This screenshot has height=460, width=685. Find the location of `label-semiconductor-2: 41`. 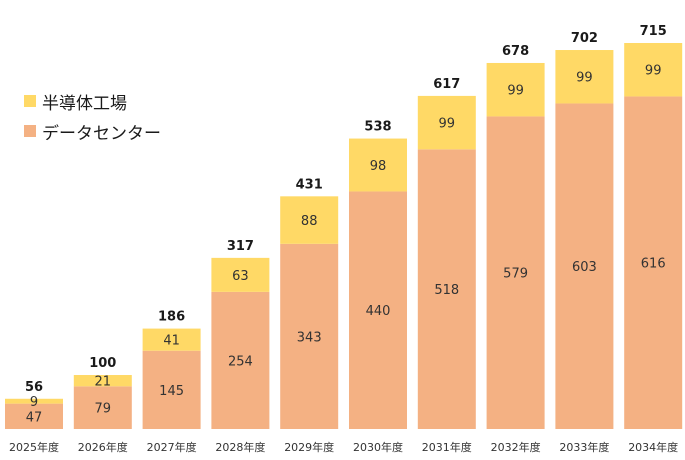

label-semiconductor-2: 41 is located at coordinates (171, 341).